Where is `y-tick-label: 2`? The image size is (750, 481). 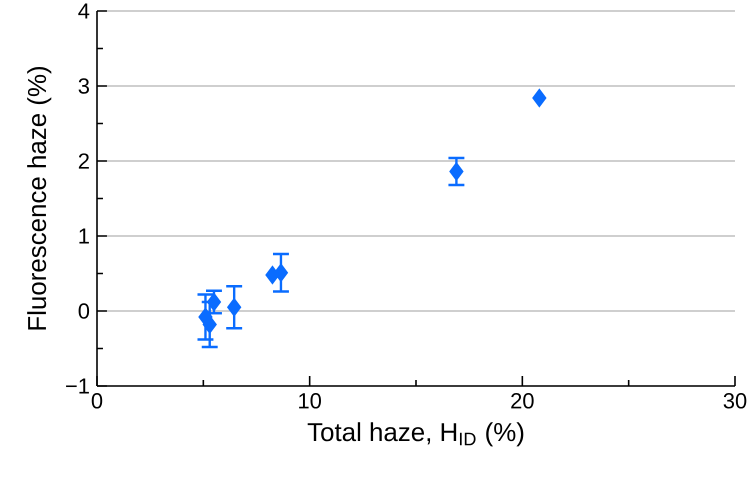 y-tick-label: 2 is located at coordinates (83, 161).